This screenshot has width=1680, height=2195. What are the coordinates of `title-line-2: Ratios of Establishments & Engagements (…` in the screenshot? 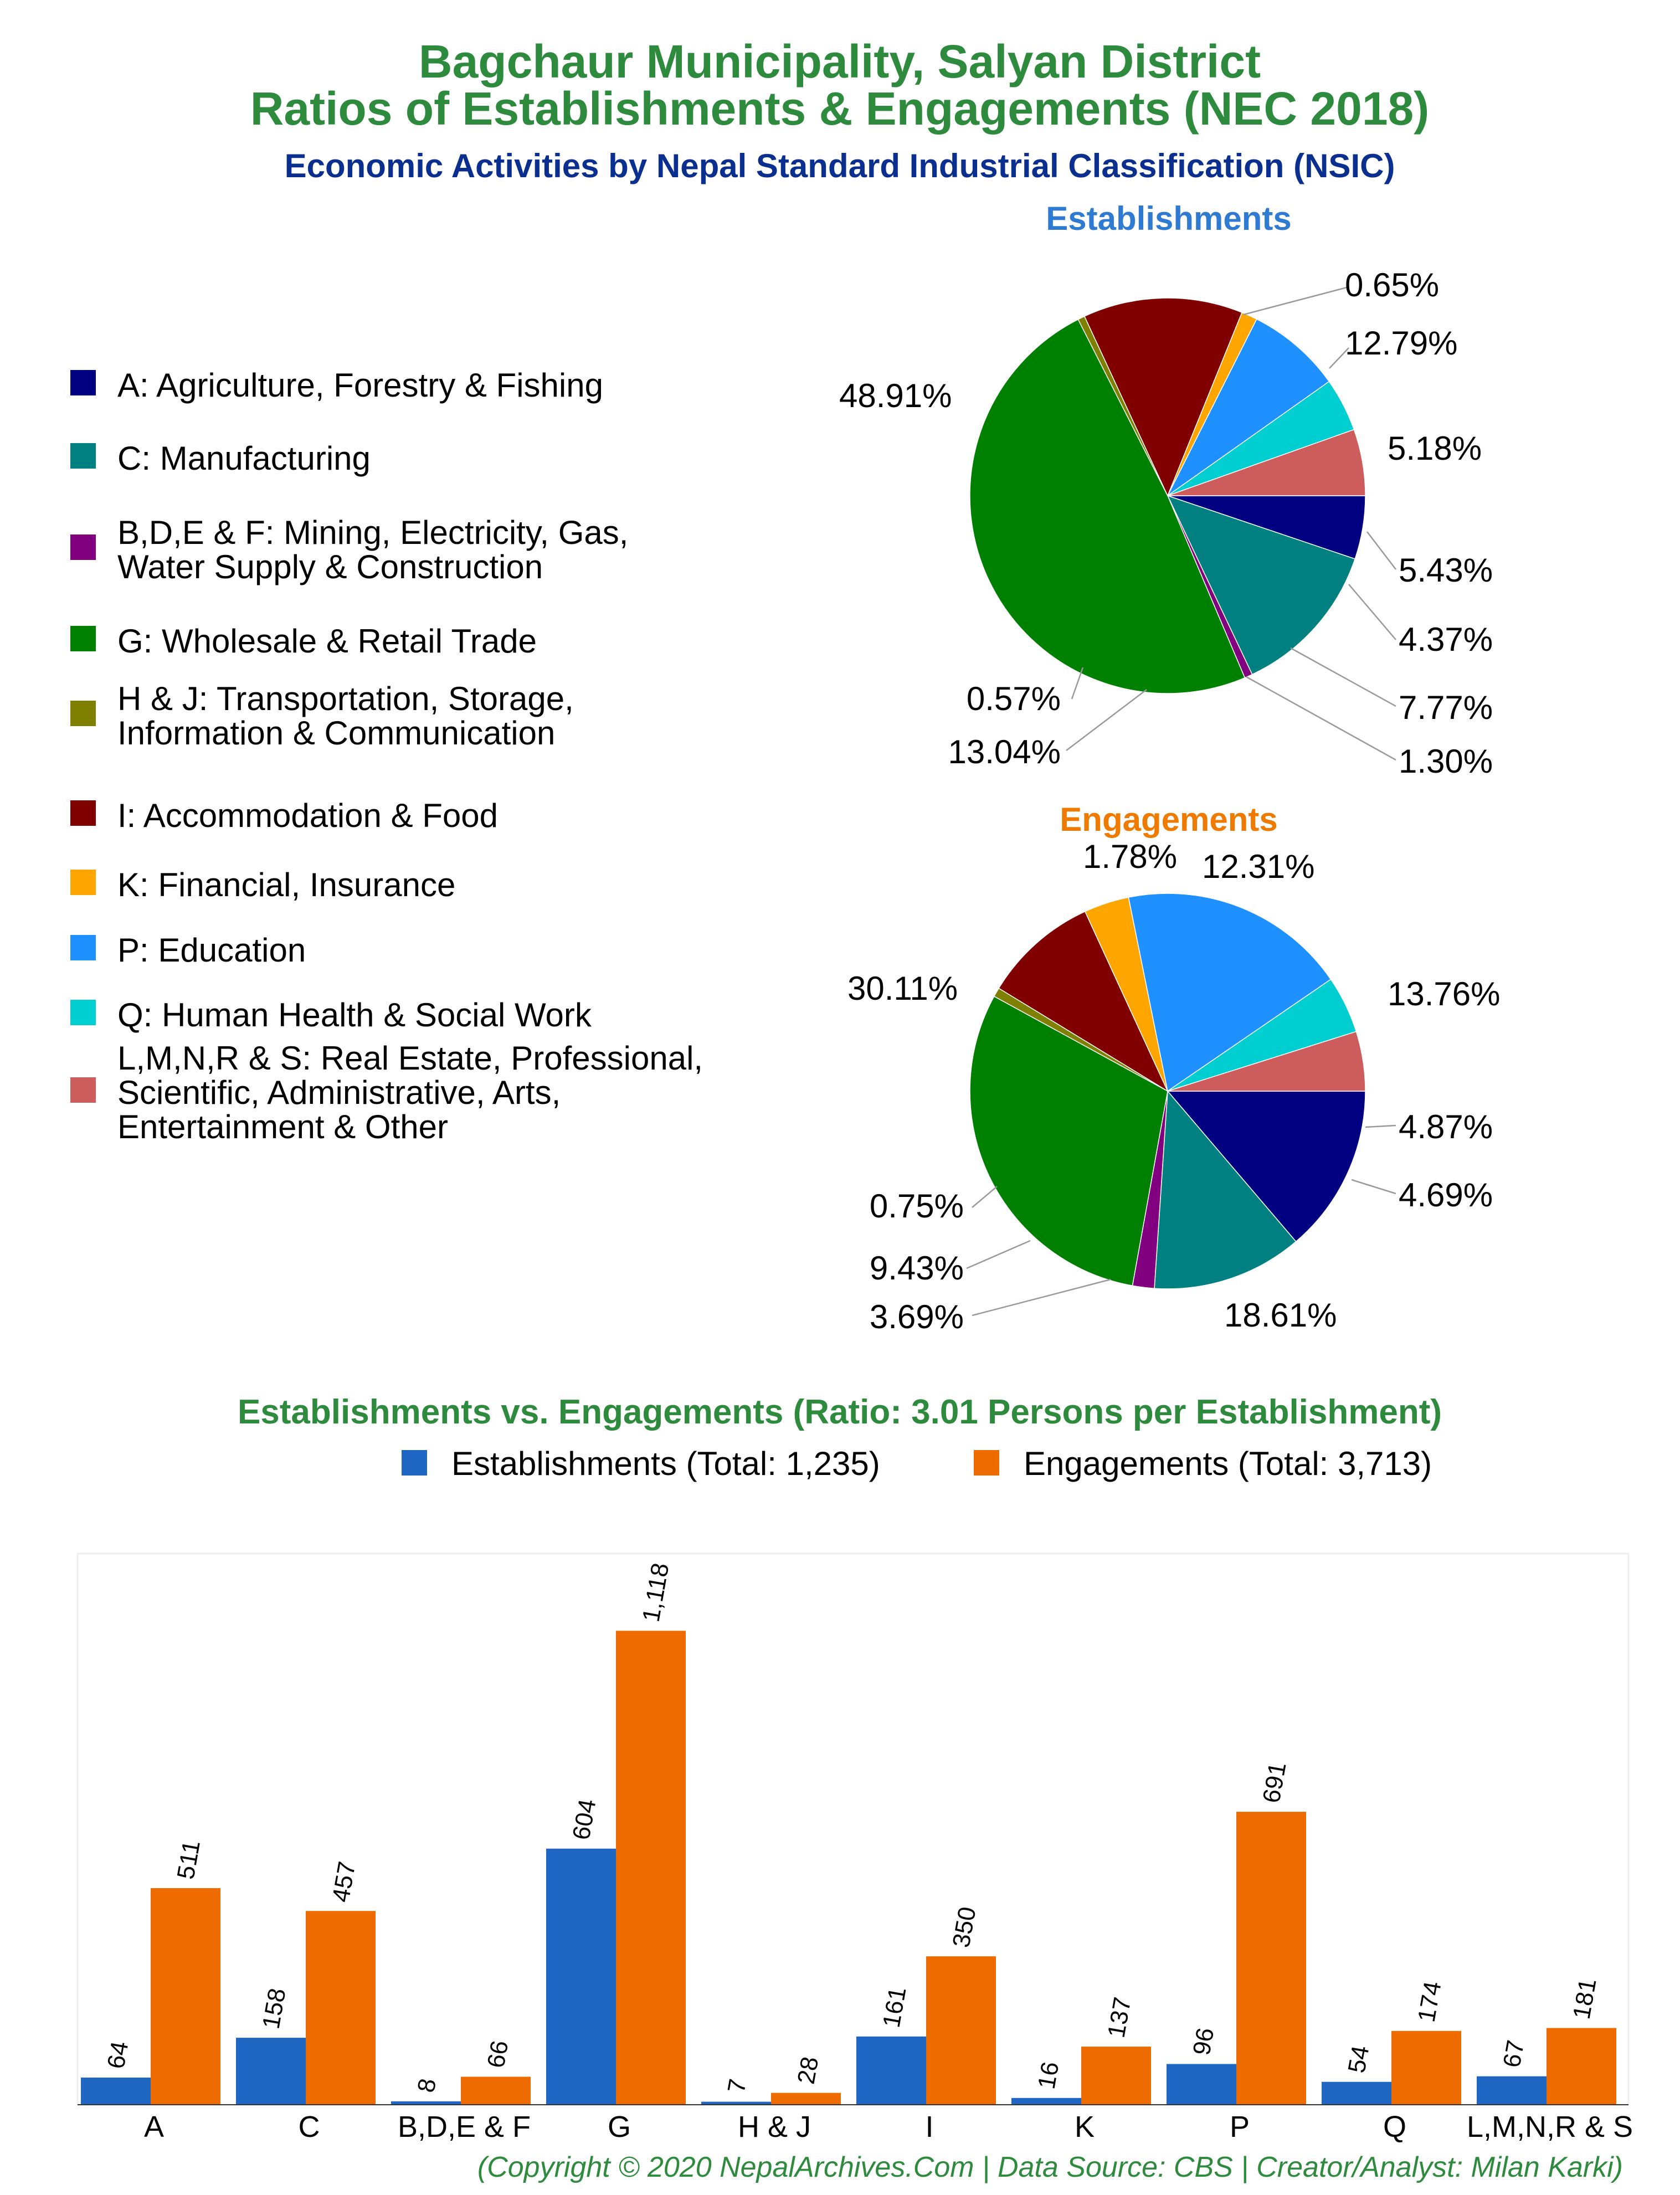 It's located at (840, 109).